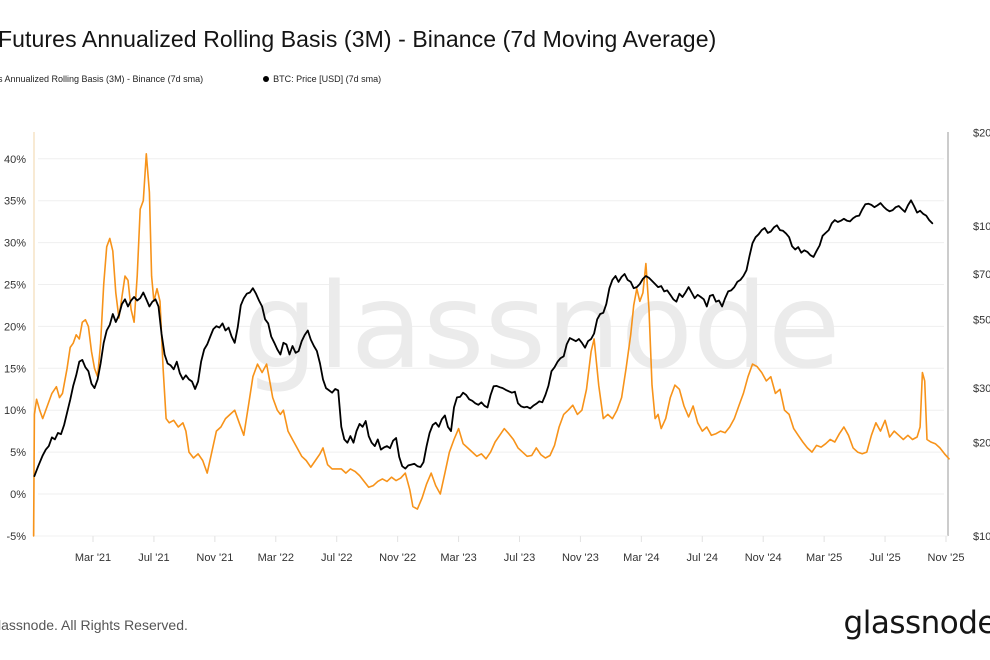 The width and height of the screenshot is (990, 660). What do you see at coordinates (276, 558) in the screenshot?
I see `x-tick-label: Mar '22` at bounding box center [276, 558].